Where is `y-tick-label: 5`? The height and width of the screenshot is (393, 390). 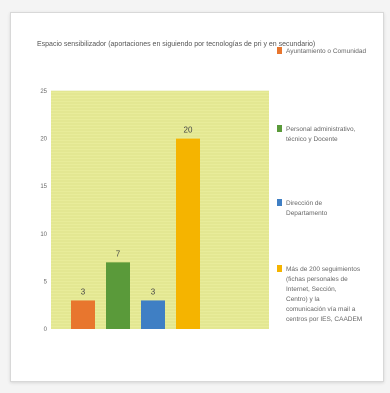
y-tick-label: 5 is located at coordinates (46, 282).